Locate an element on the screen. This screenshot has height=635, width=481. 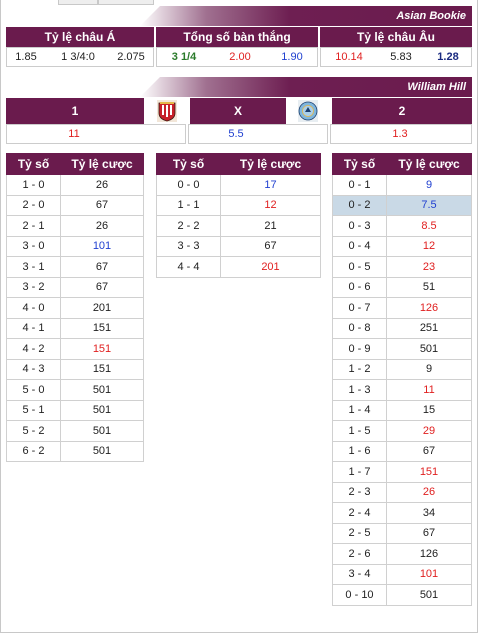
asian-bookie-title: Asian Bookie is located at coordinates (431, 16).